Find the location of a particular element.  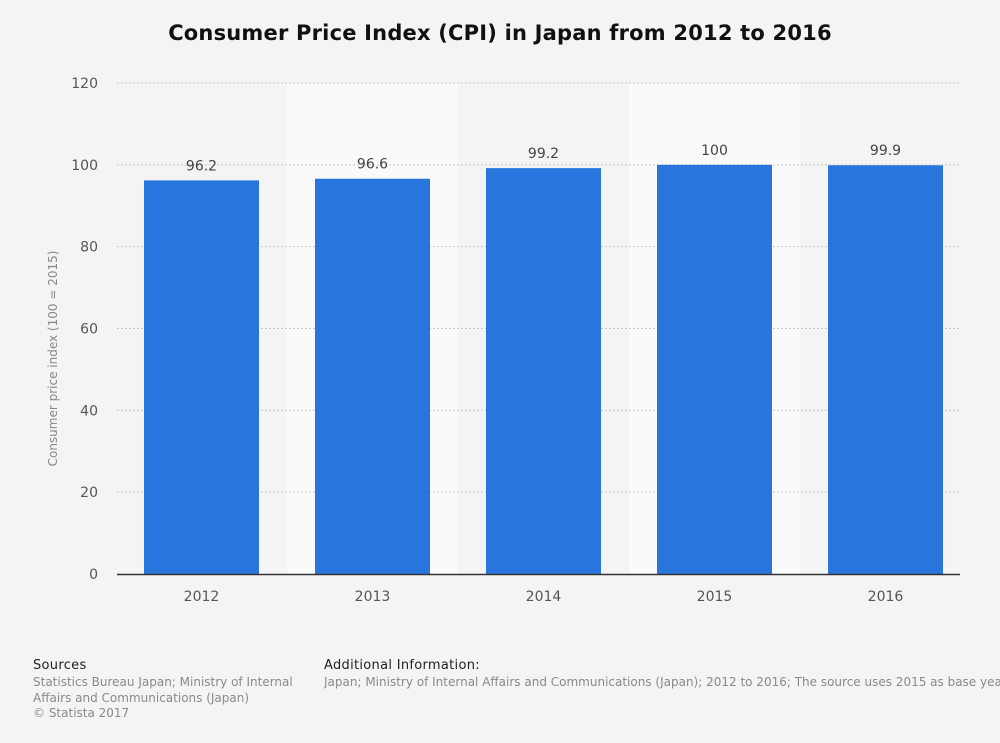

y-axis-label: Consumer price index (100 = 2015) is located at coordinates (53, 359).